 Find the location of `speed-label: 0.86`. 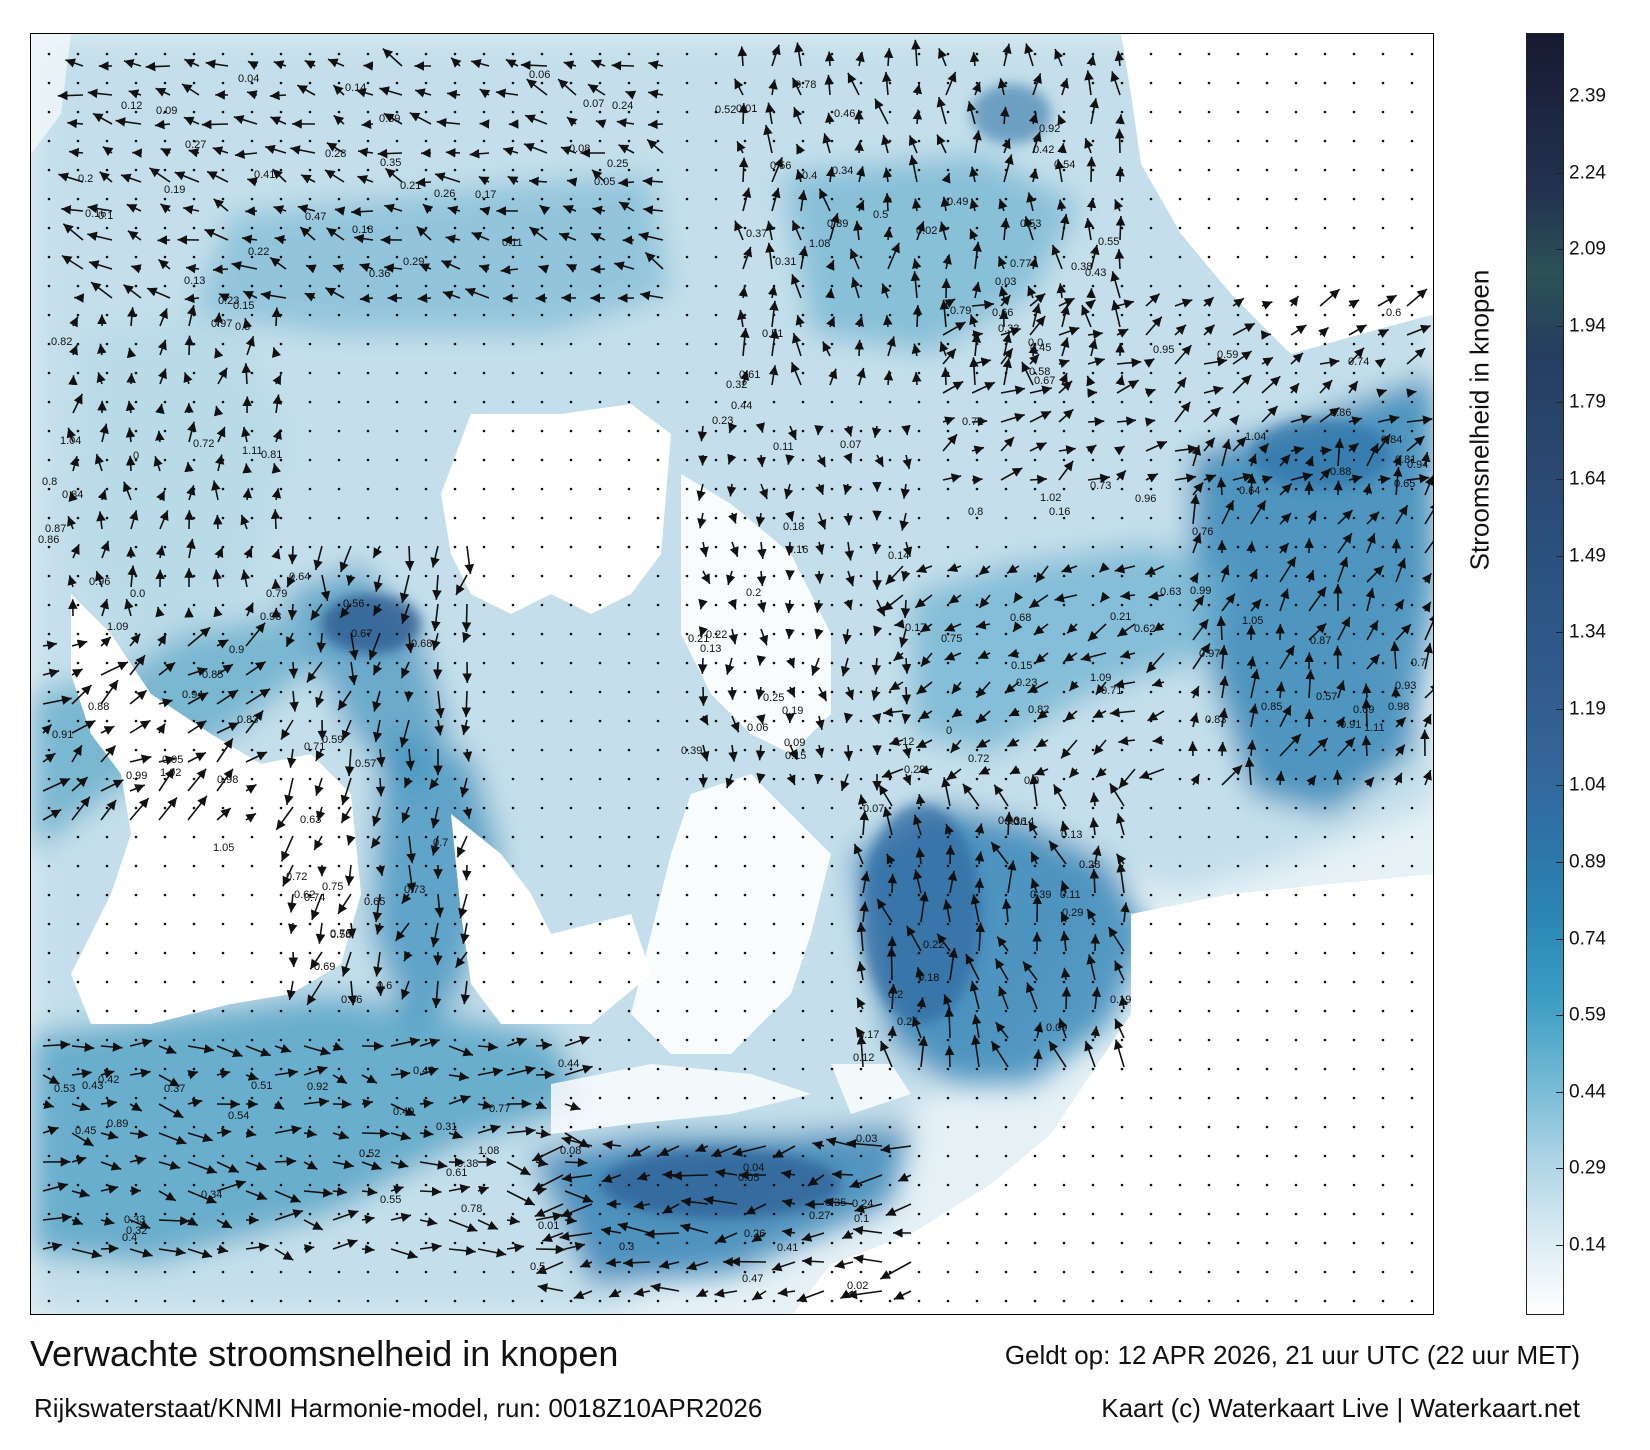

speed-label: 0.86 is located at coordinates (48, 540).